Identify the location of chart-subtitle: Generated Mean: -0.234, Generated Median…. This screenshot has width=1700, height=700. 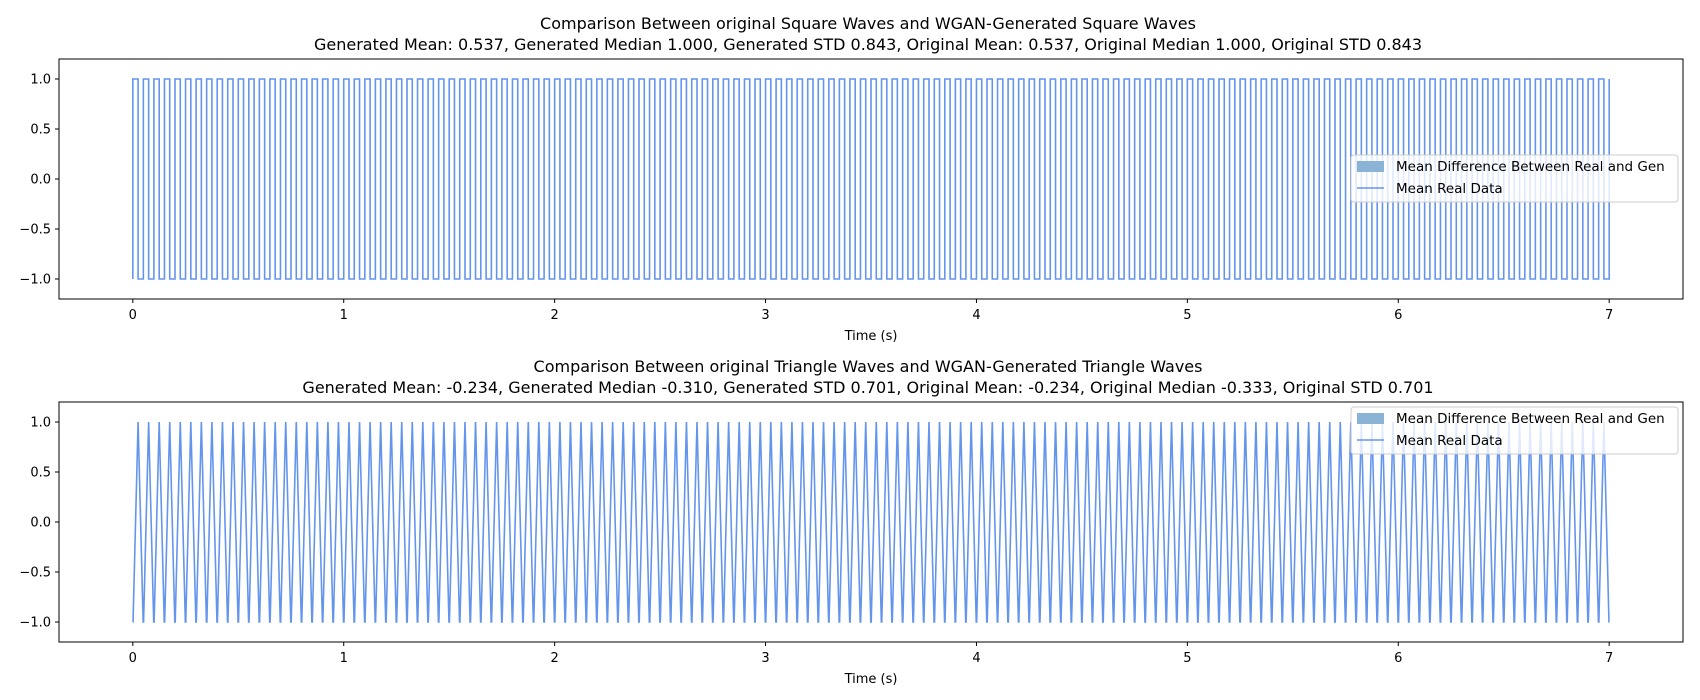
(867, 387).